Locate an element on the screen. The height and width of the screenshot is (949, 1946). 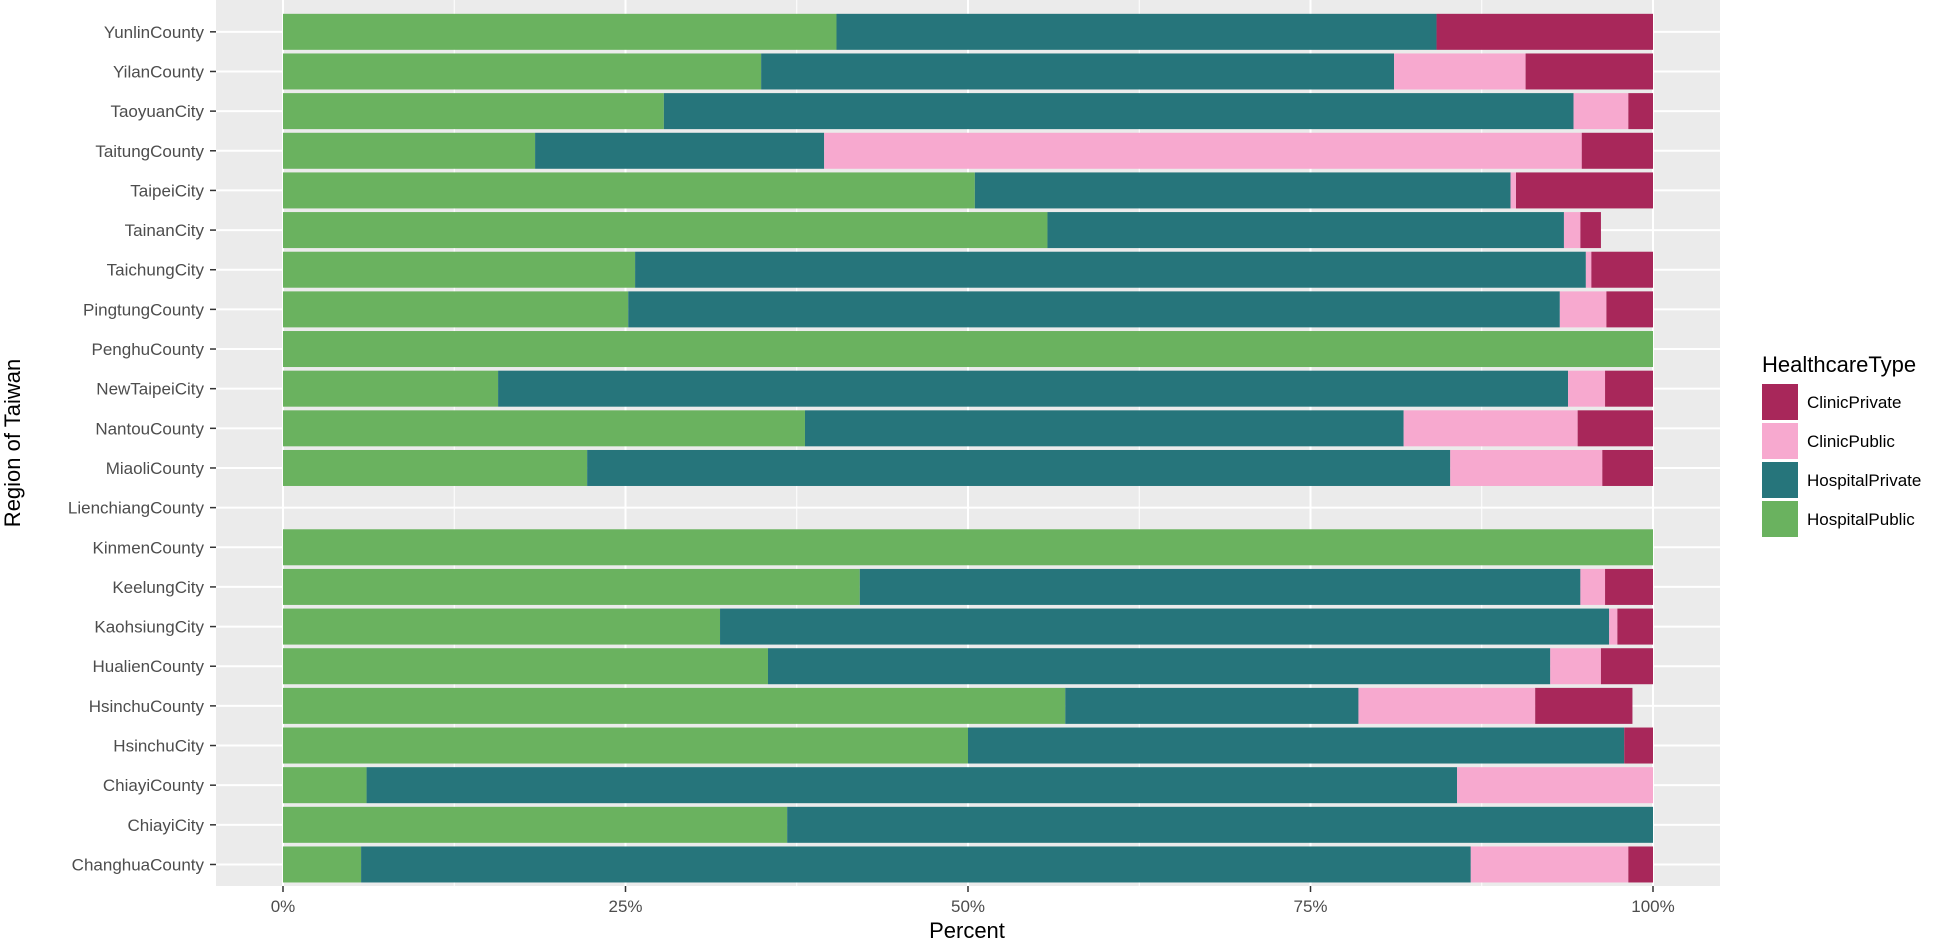
x-axis-title: Percent is located at coordinates (967, 930).